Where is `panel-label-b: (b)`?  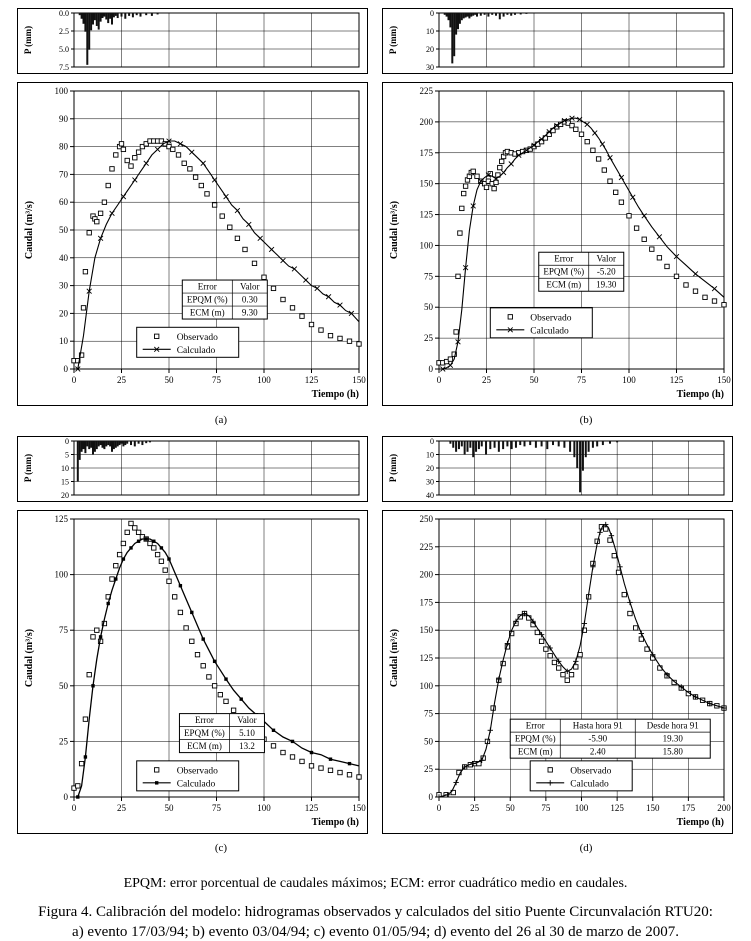
panel-label-b: (b) is located at coordinates (586, 420).